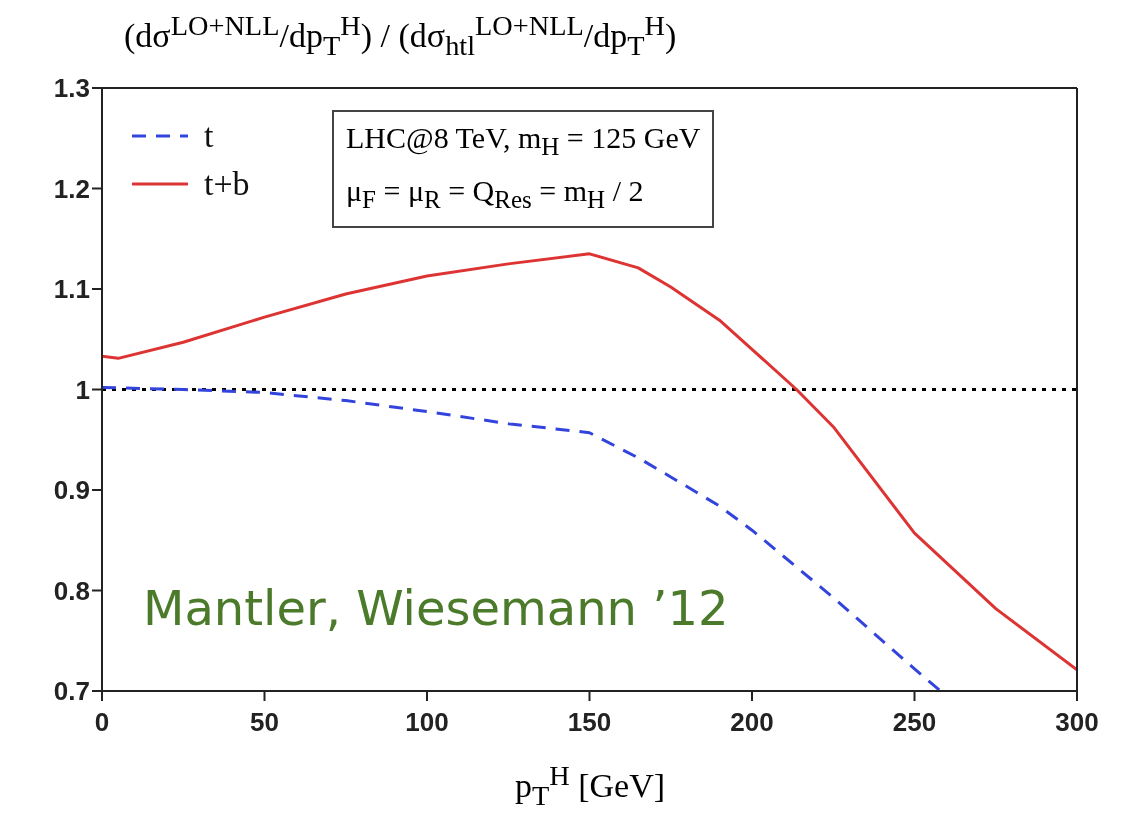  Describe the element at coordinates (209, 136) in the screenshot. I see `legend-label: t` at that location.